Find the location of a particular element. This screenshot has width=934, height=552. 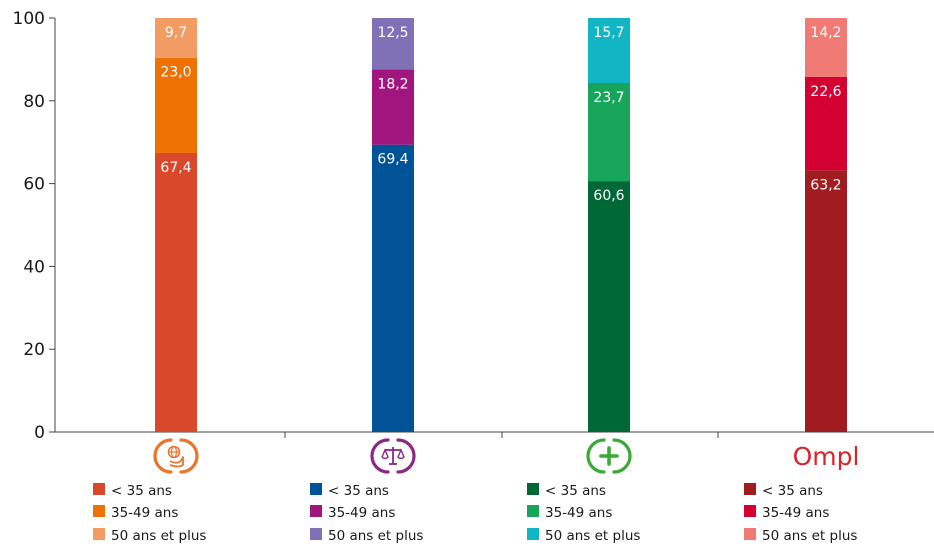

ompl-logo: Ompl is located at coordinates (826, 456).